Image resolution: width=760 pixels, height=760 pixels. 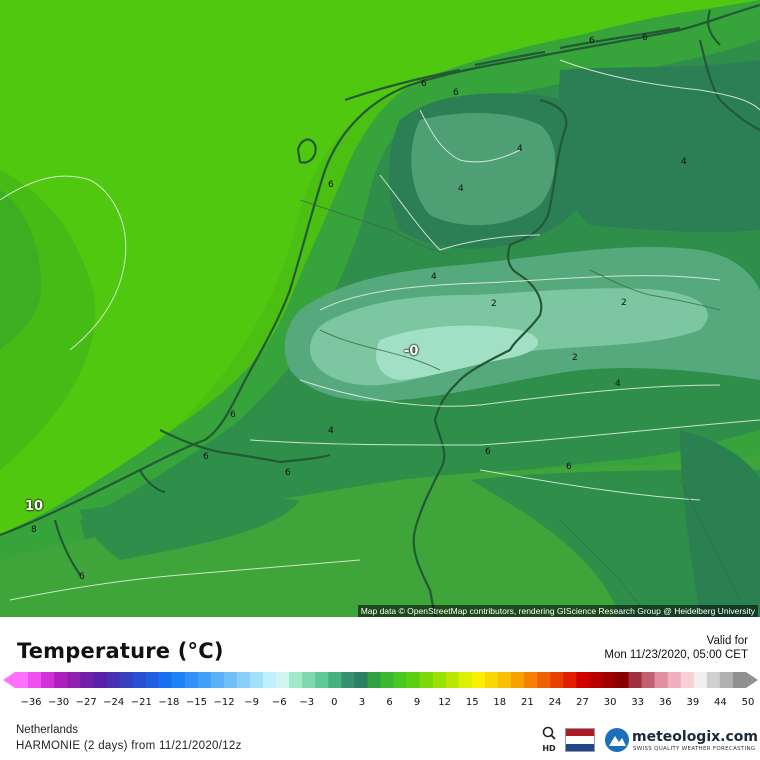 I want to click on color-scale-tick: 6, so click(x=389, y=702).